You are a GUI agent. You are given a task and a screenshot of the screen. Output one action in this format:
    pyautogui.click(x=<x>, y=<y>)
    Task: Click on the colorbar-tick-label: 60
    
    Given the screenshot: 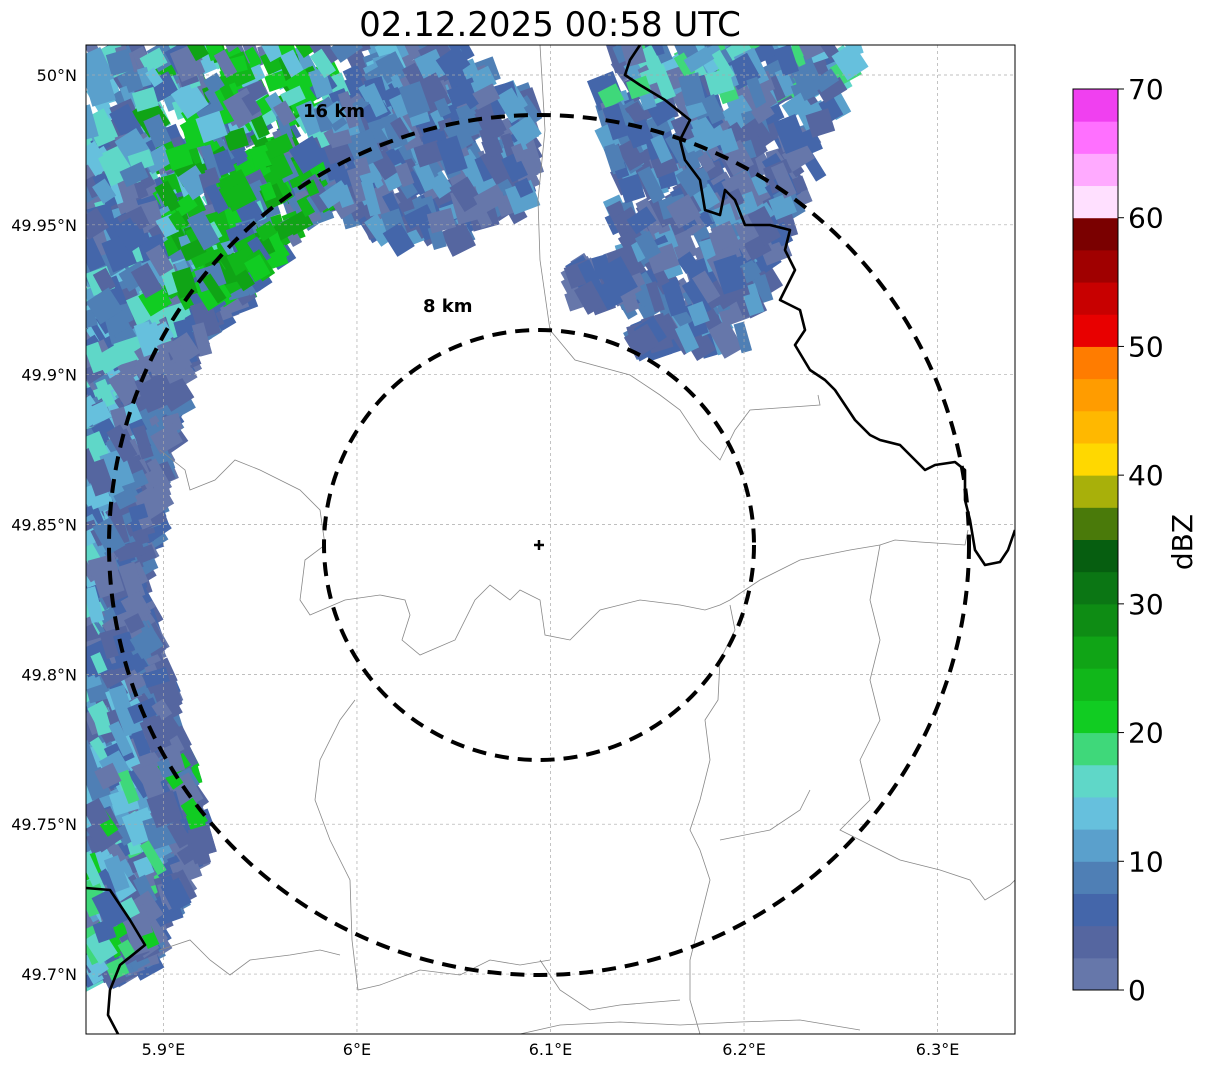 What is the action you would take?
    pyautogui.click(x=1146, y=218)
    